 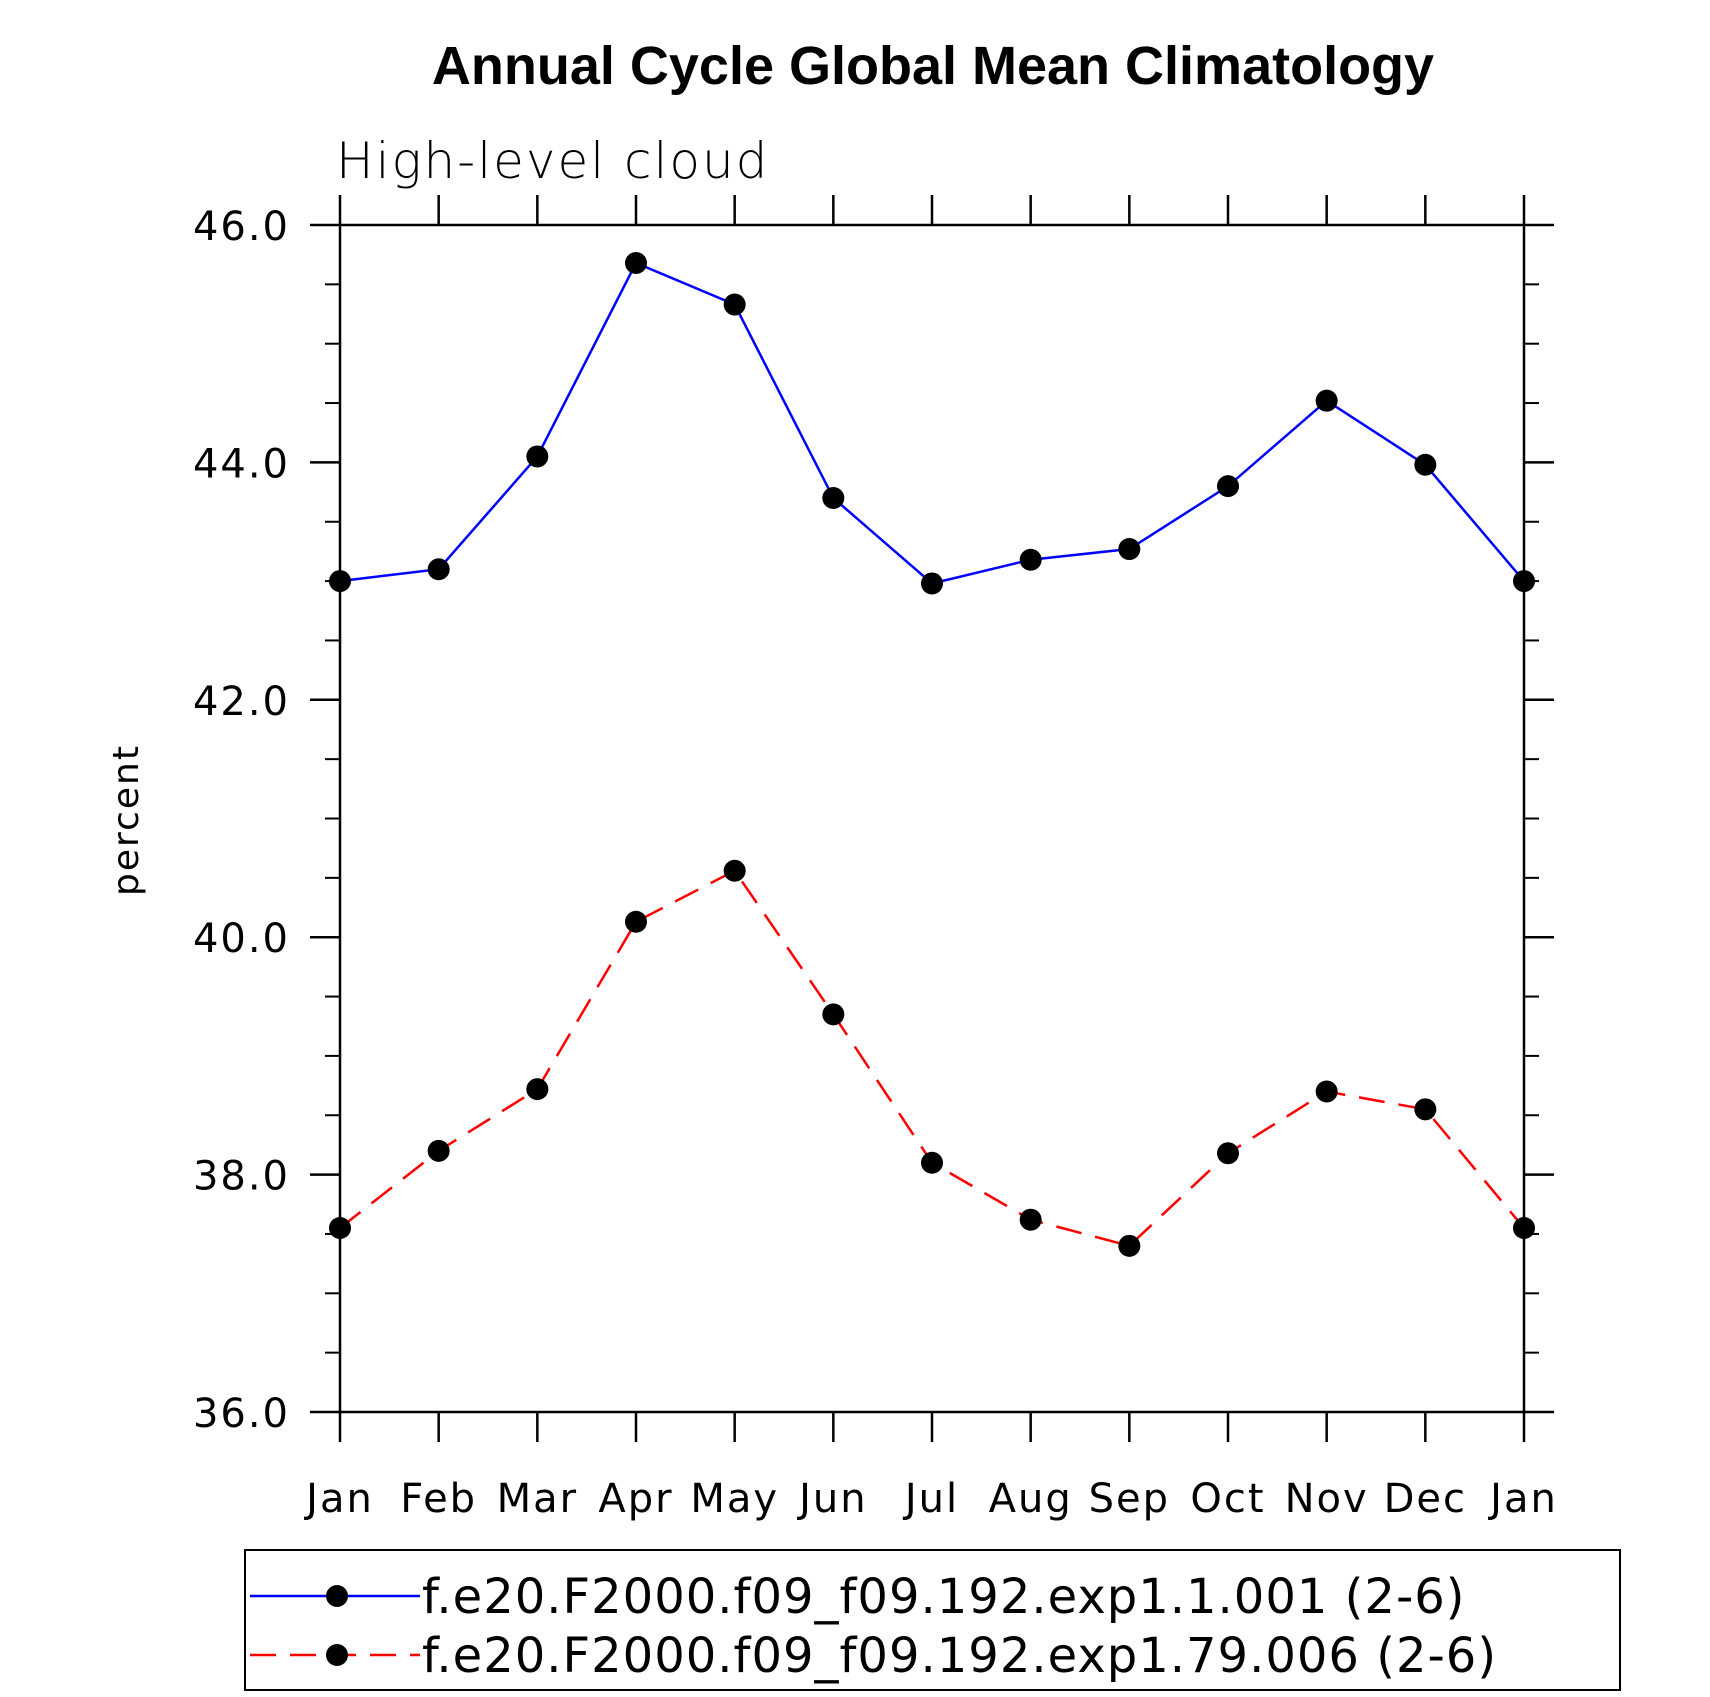 I want to click on y-tick-label: 44.0, so click(x=241, y=464).